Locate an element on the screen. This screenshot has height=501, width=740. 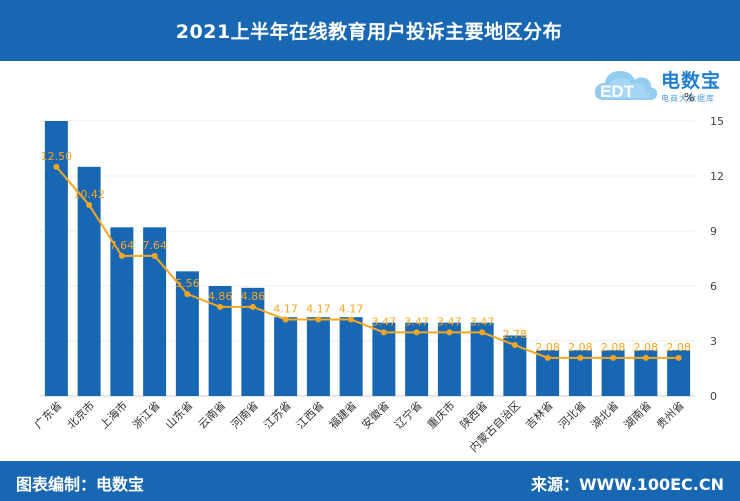
x-tick-label: 浙江省 is located at coordinates (146, 415).